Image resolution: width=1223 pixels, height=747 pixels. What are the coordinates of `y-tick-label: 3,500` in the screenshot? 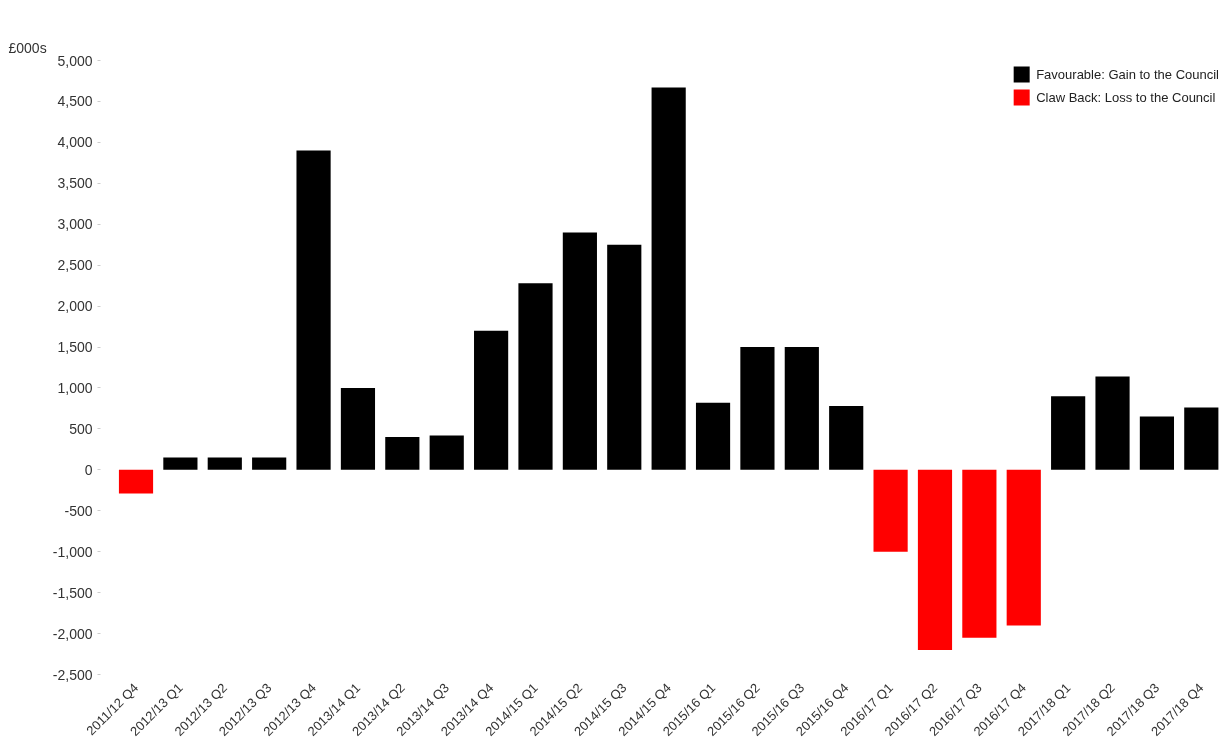 It's located at (75, 183).